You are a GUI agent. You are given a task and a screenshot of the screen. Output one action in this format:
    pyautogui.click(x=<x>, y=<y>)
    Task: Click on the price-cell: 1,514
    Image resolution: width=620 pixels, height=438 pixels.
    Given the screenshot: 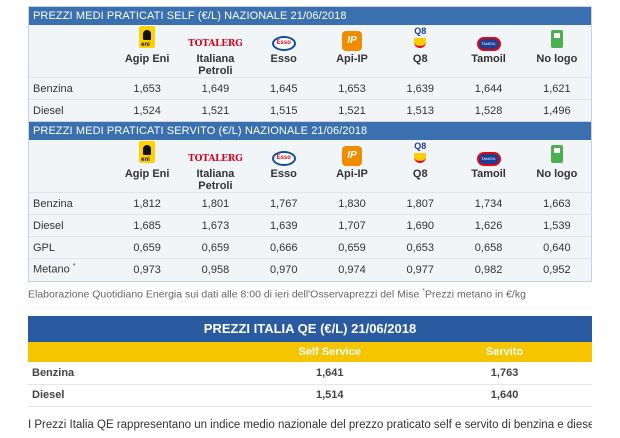 What is the action you would take?
    pyautogui.click(x=330, y=395)
    